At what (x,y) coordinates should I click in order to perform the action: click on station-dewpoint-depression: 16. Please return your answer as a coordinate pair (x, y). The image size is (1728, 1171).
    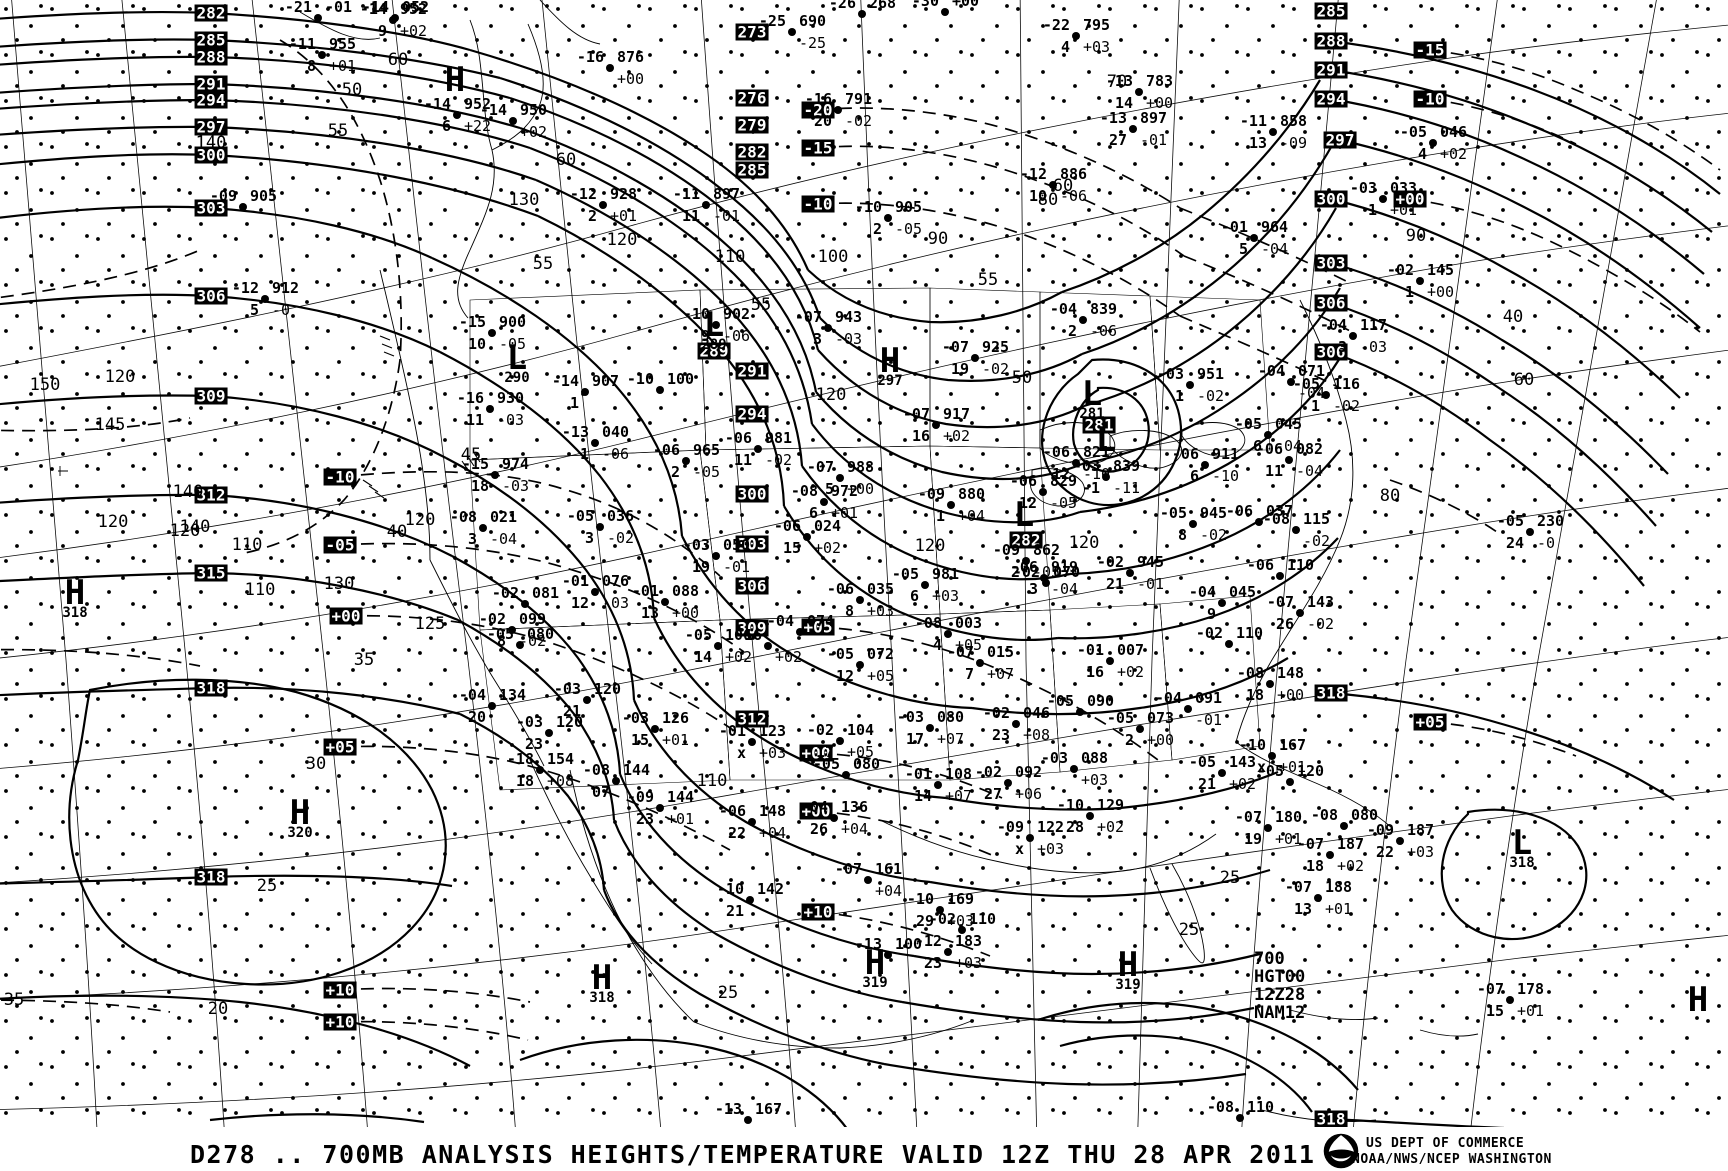
    Looking at the image, I should click on (1094, 672).